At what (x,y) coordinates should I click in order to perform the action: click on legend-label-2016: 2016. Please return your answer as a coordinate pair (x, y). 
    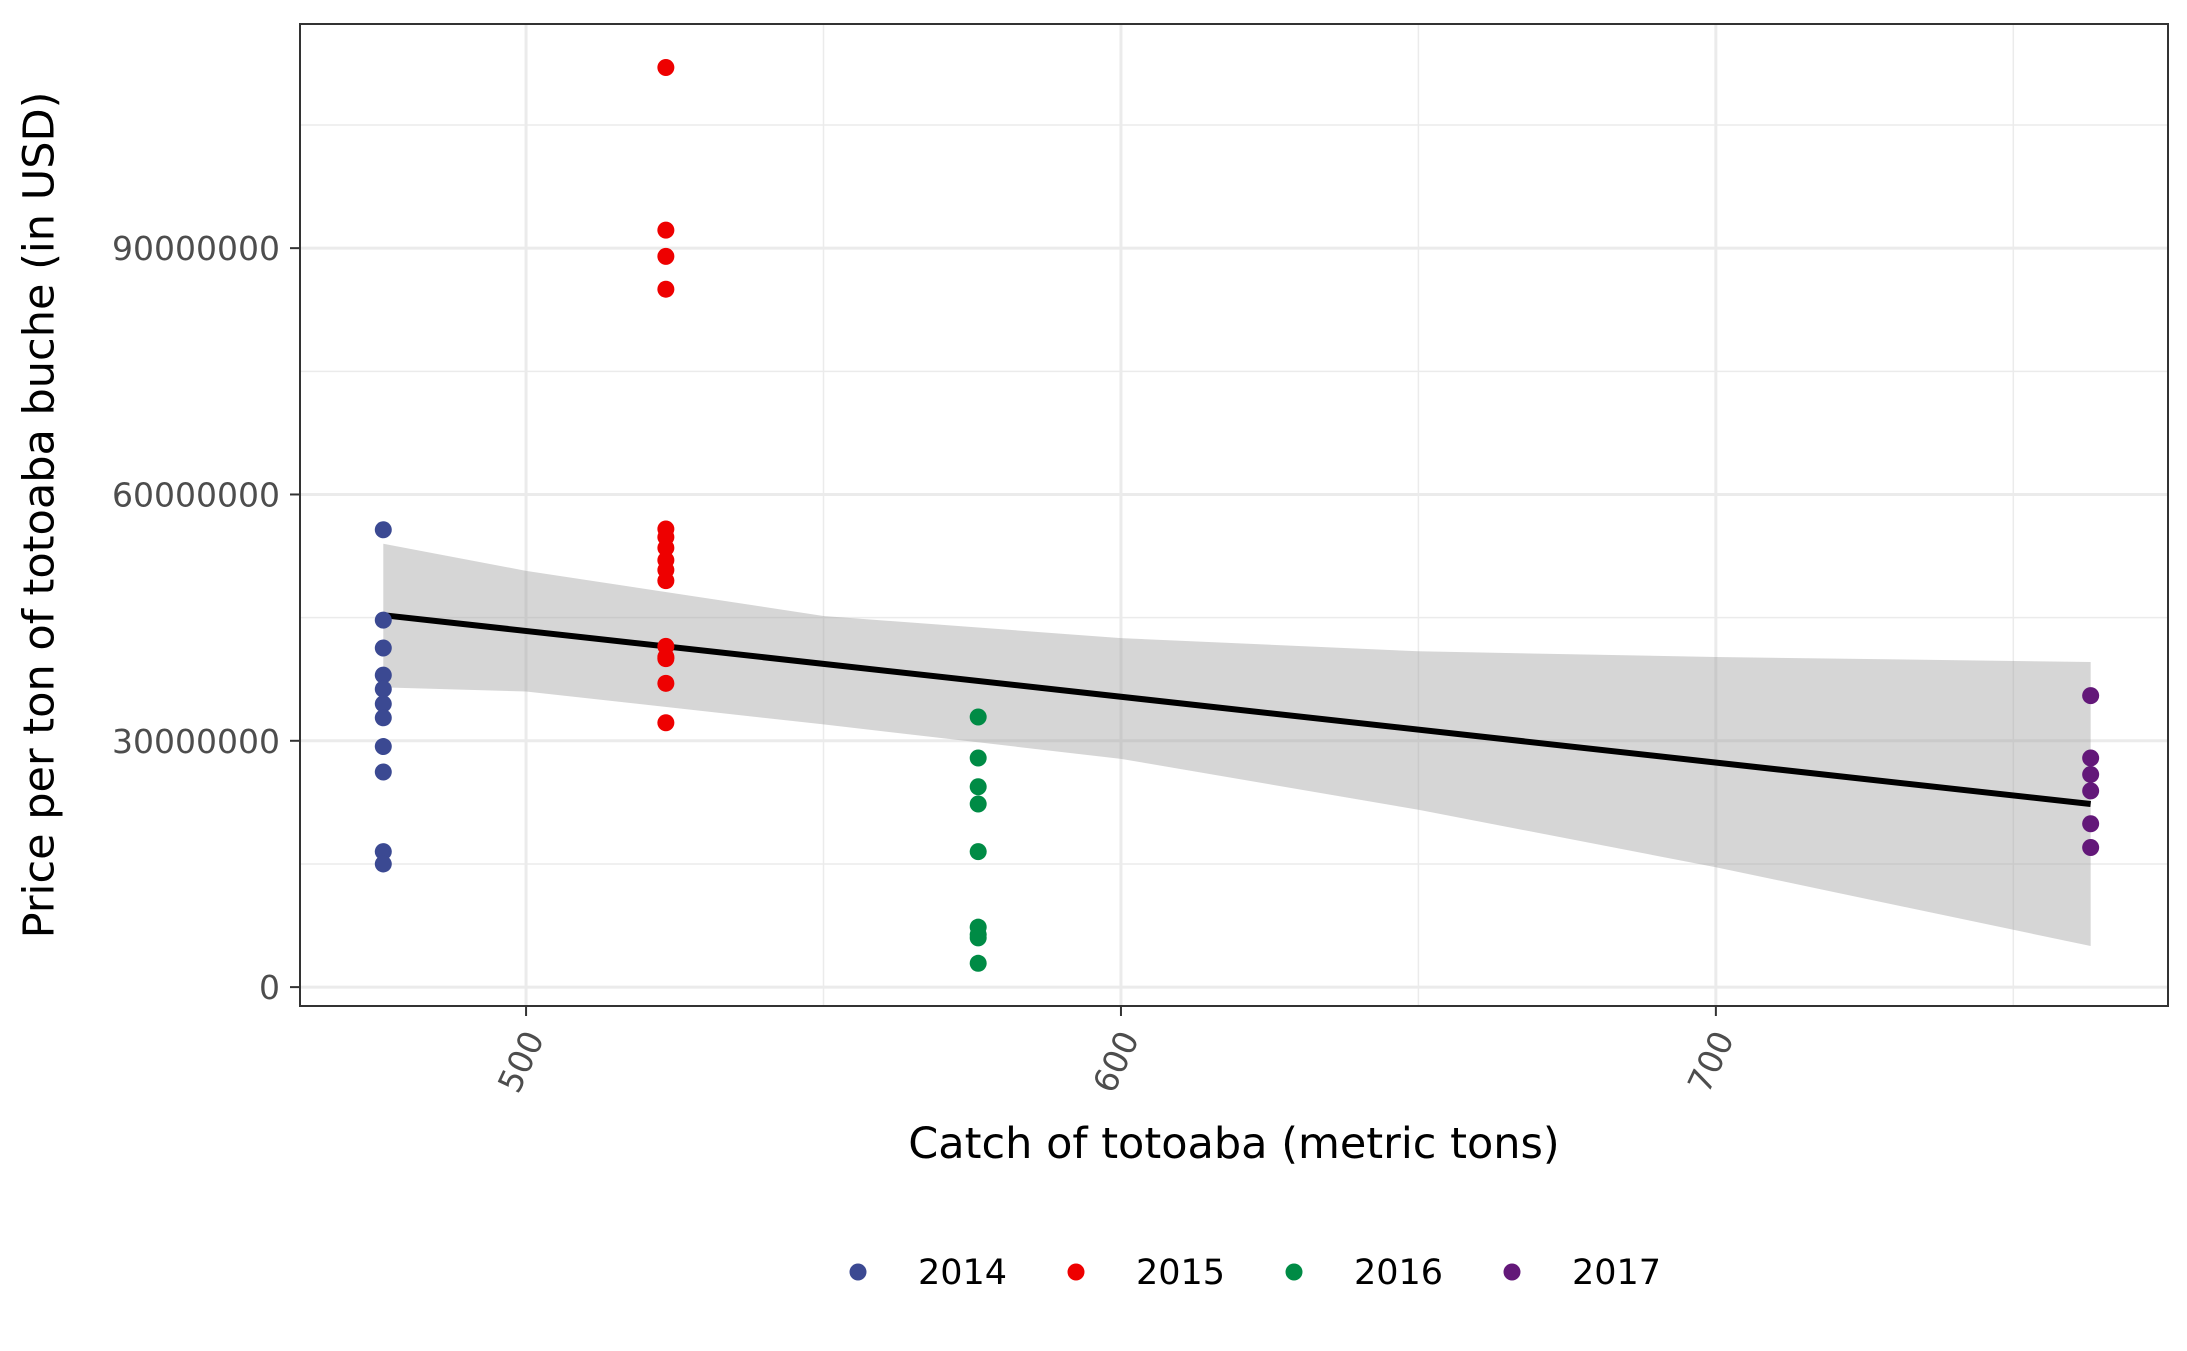
    Looking at the image, I should click on (1398, 1273).